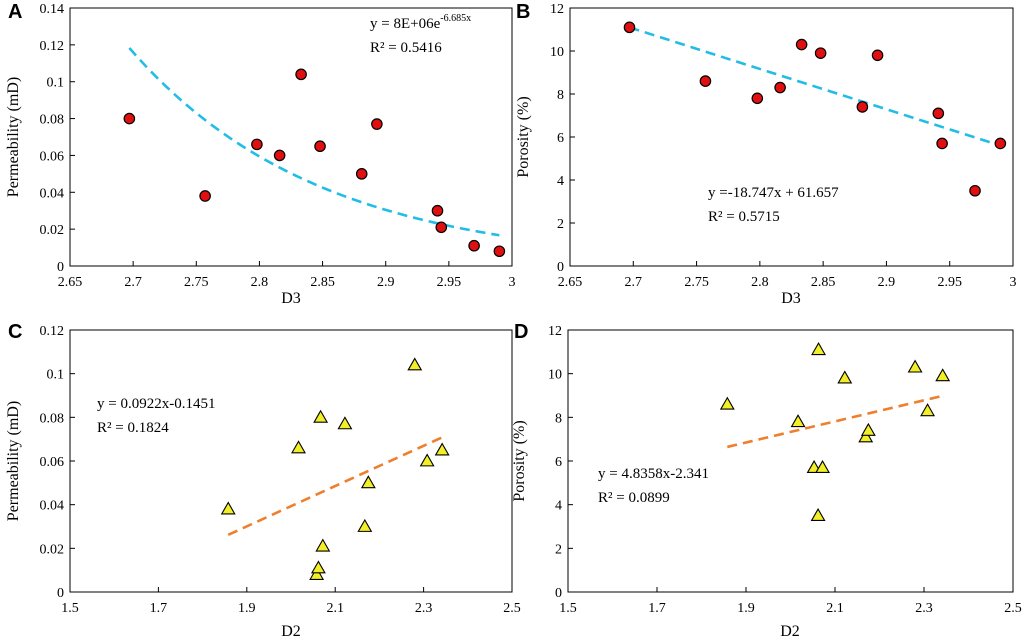  Describe the element at coordinates (57, 138) in the screenshot. I see `panel-a-y-ticks: 0 0.02 0.04 0.06 0.08 0.1 0.12 0.14` at that location.